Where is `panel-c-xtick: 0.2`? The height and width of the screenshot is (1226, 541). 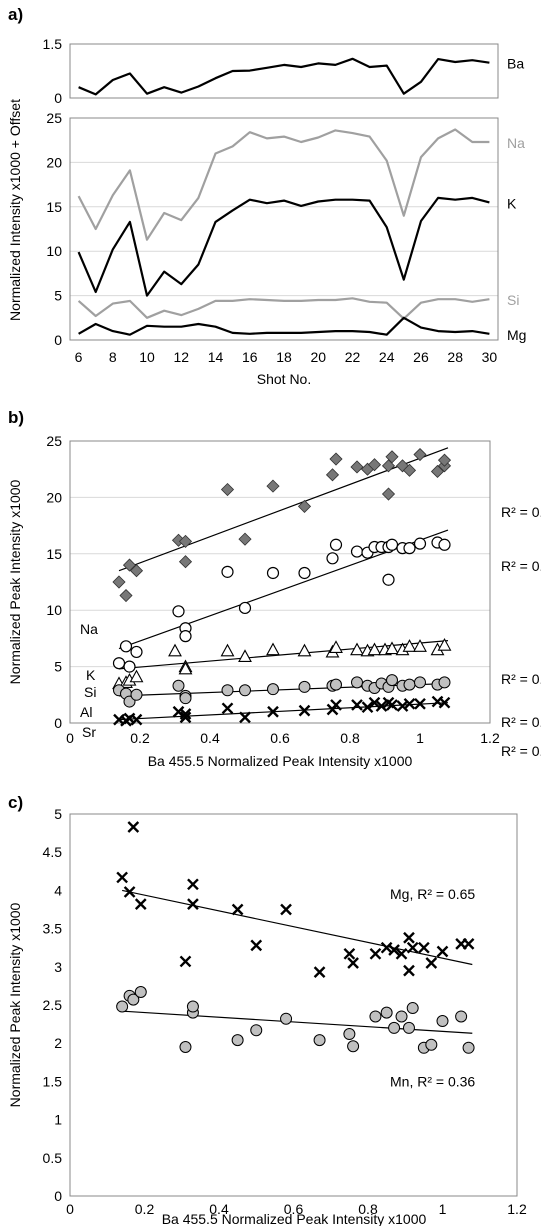 panel-c-xtick: 0.2 is located at coordinates (145, 1209).